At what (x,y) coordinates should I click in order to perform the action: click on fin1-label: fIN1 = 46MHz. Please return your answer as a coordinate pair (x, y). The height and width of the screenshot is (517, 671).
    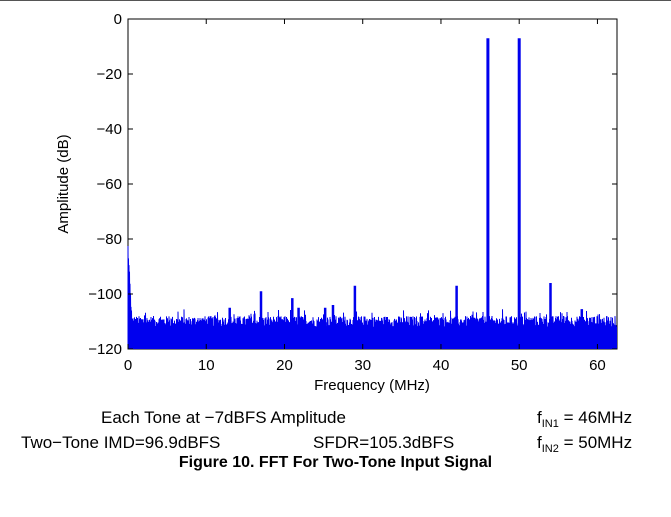
    Looking at the image, I should click on (584, 421).